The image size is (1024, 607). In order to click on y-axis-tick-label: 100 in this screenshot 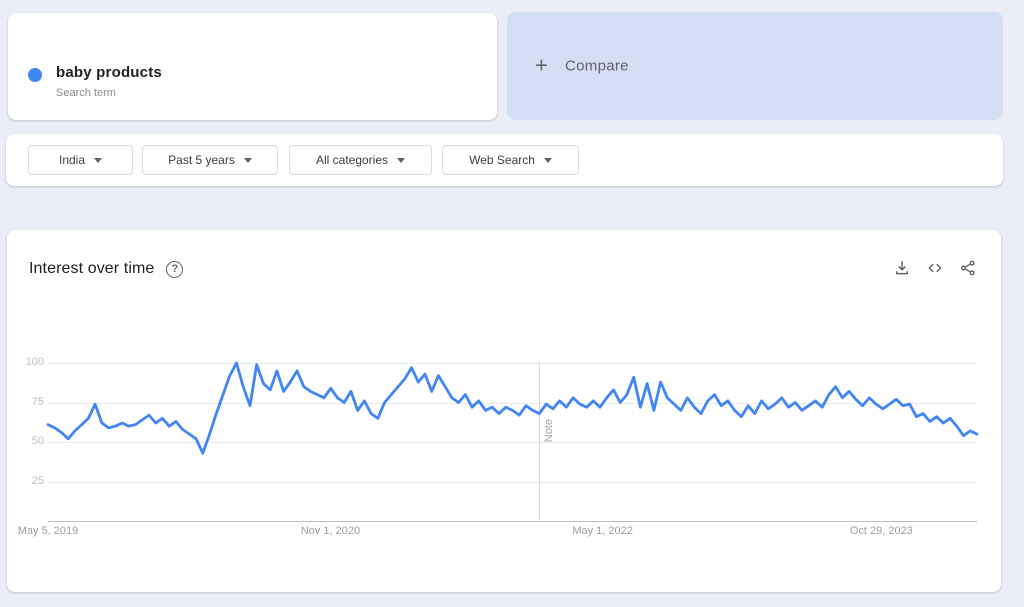, I will do `click(34, 362)`.